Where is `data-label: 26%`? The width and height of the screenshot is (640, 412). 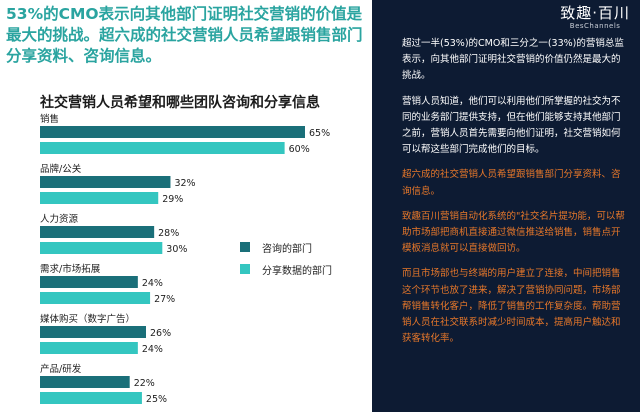 data-label: 26% is located at coordinates (160, 333).